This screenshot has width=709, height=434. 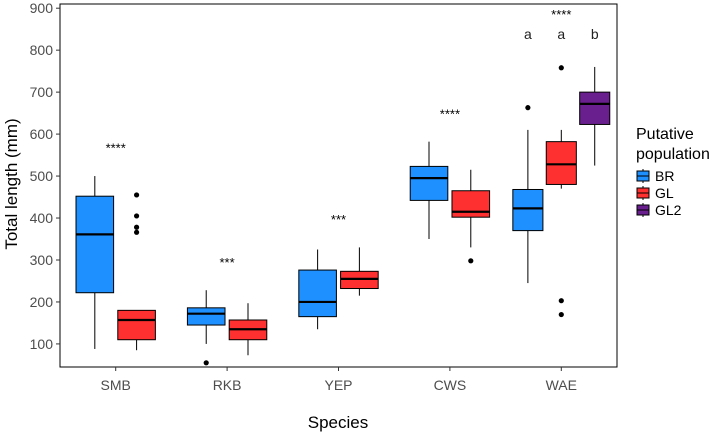 What do you see at coordinates (664, 176) in the screenshot?
I see `legend-label-br: BR` at bounding box center [664, 176].